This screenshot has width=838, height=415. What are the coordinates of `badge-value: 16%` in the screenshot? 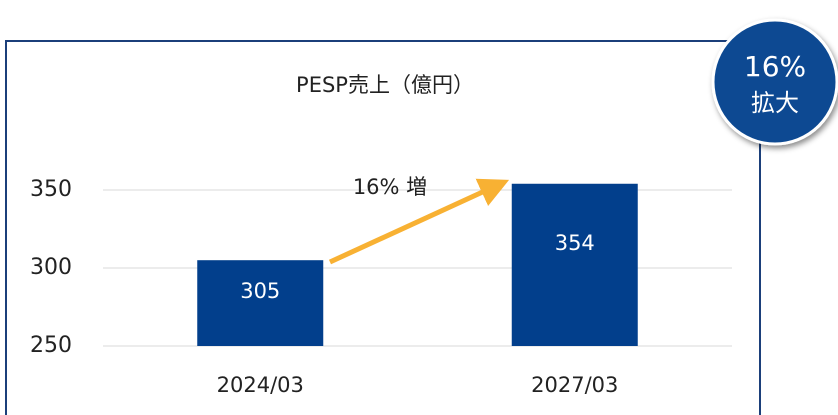 It's located at (775, 66).